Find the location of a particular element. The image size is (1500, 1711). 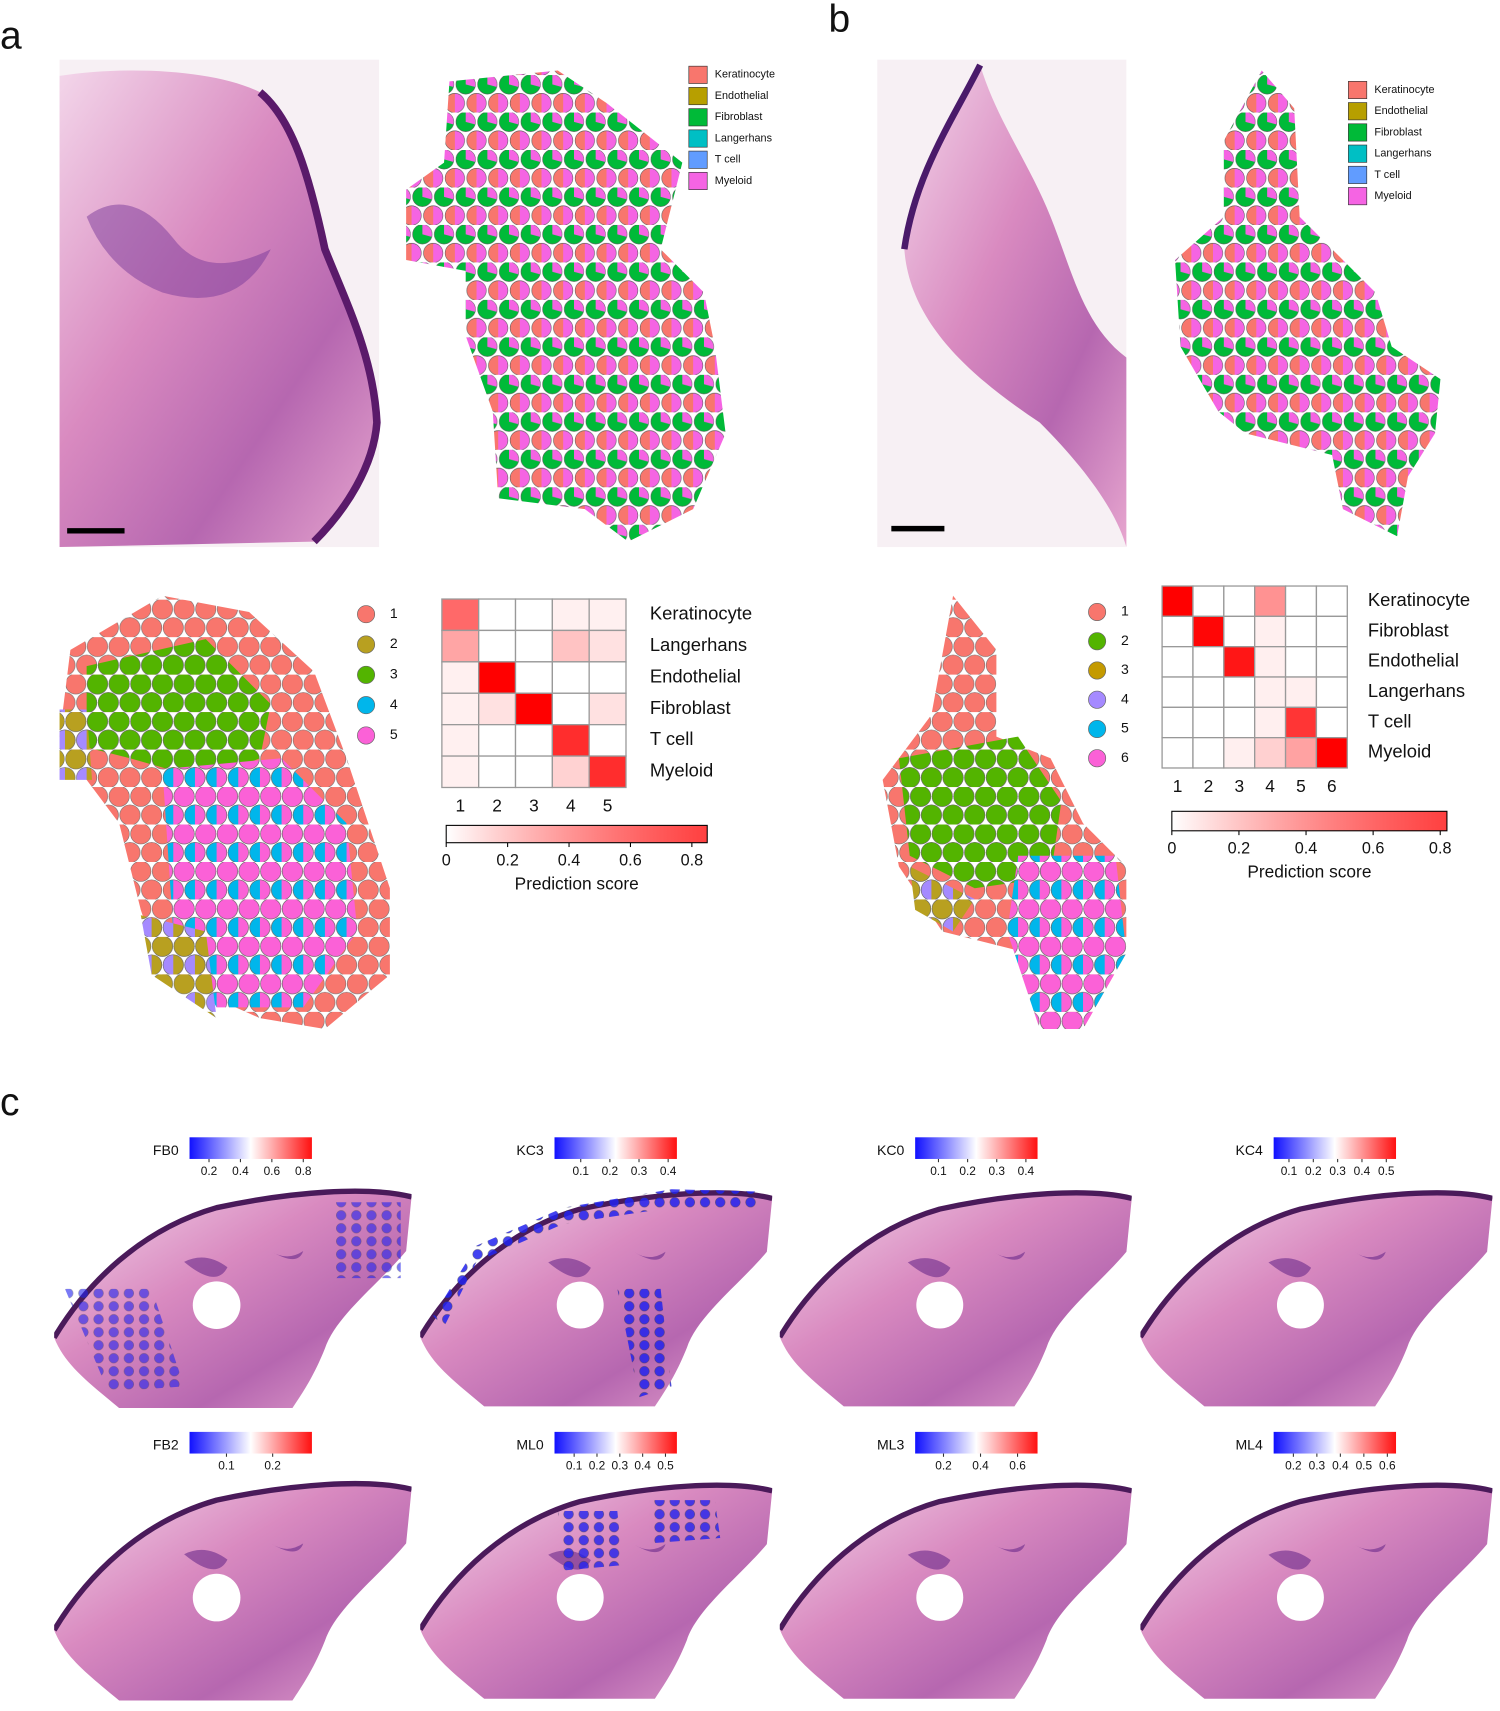

map-colorbar-tick-label: 0.5 is located at coordinates (665, 1466).